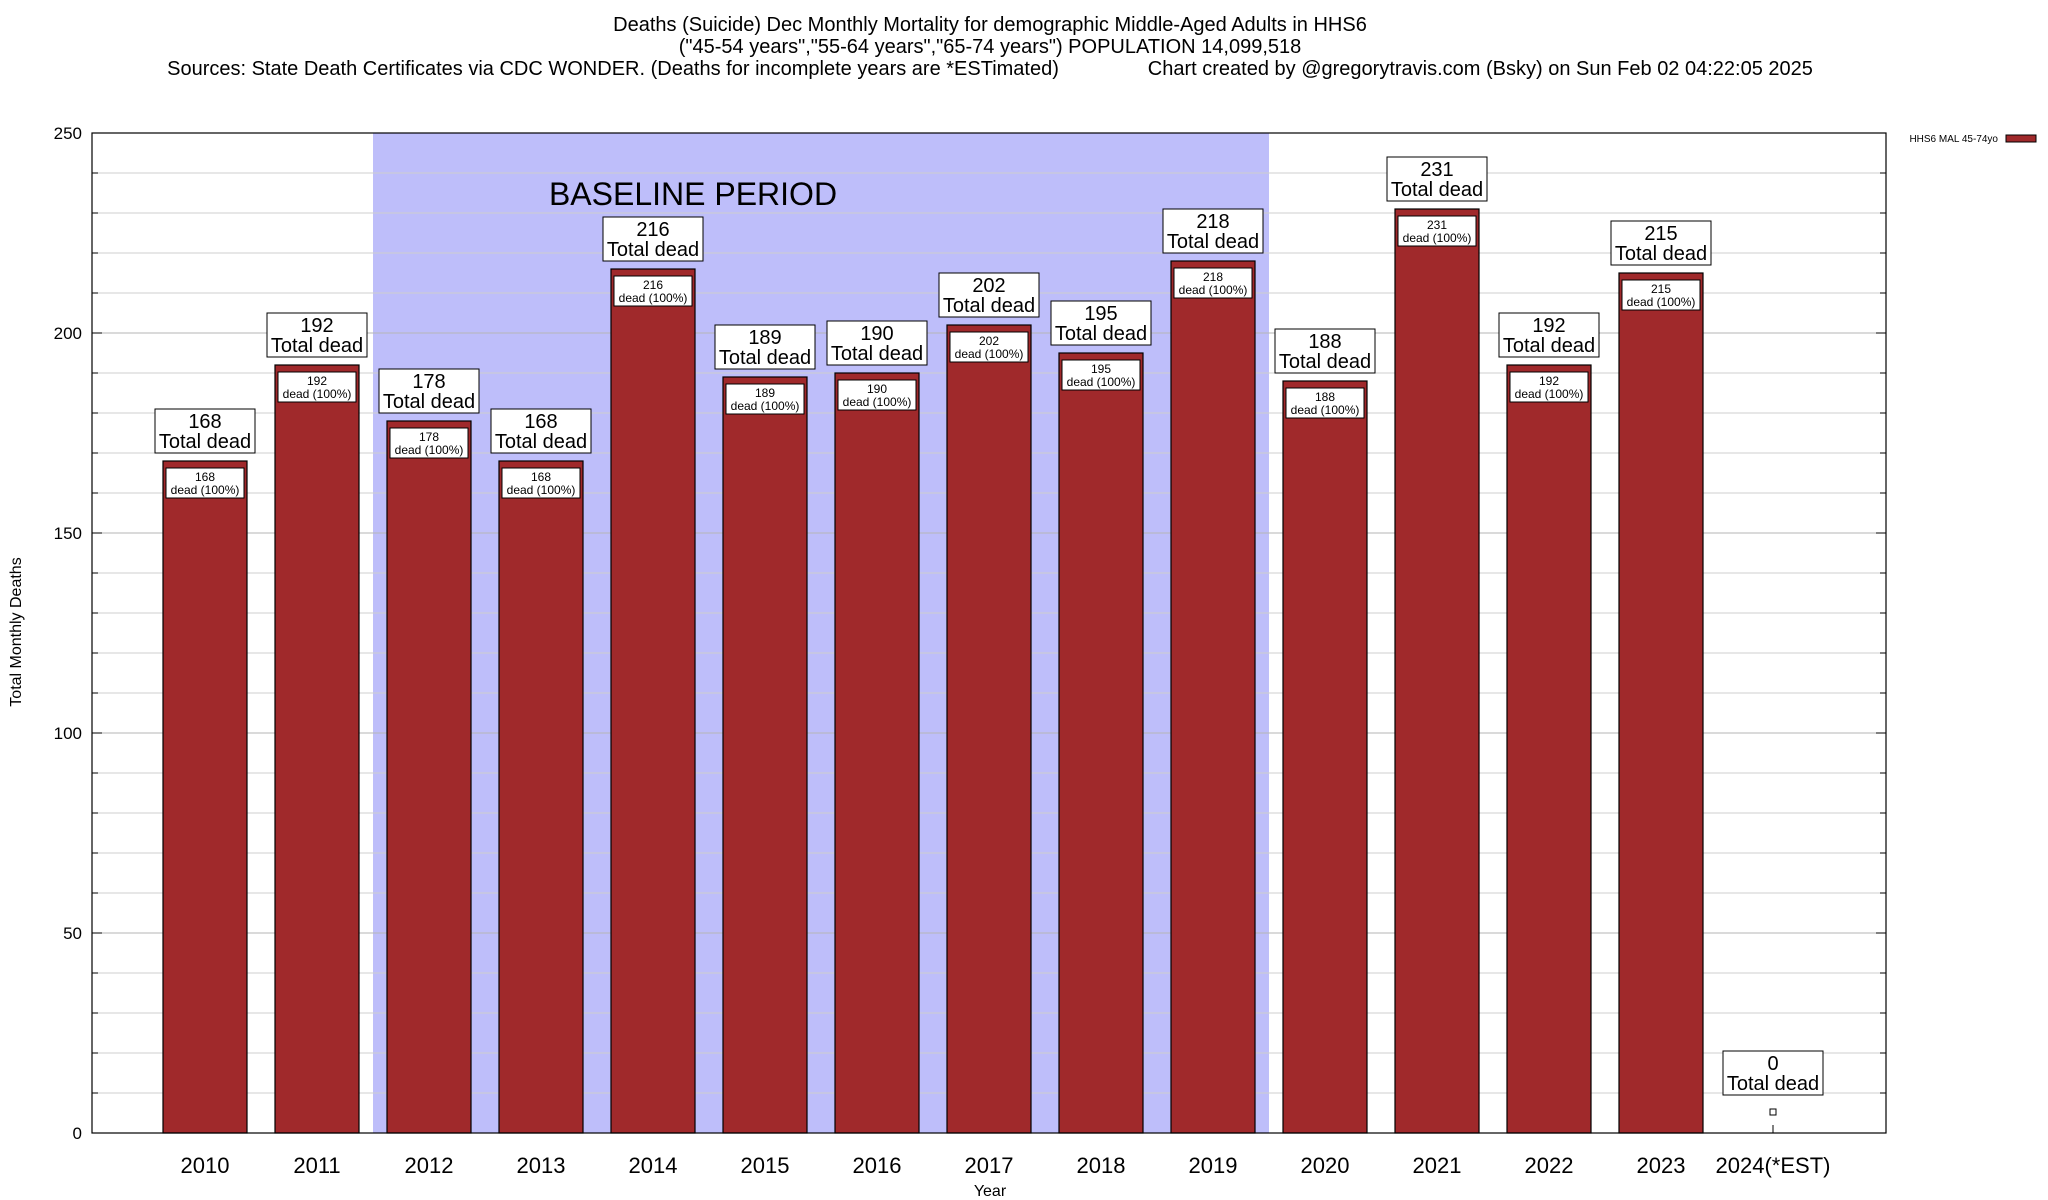  What do you see at coordinates (653, 1165) in the screenshot?
I see `x-tick-label: 2014` at bounding box center [653, 1165].